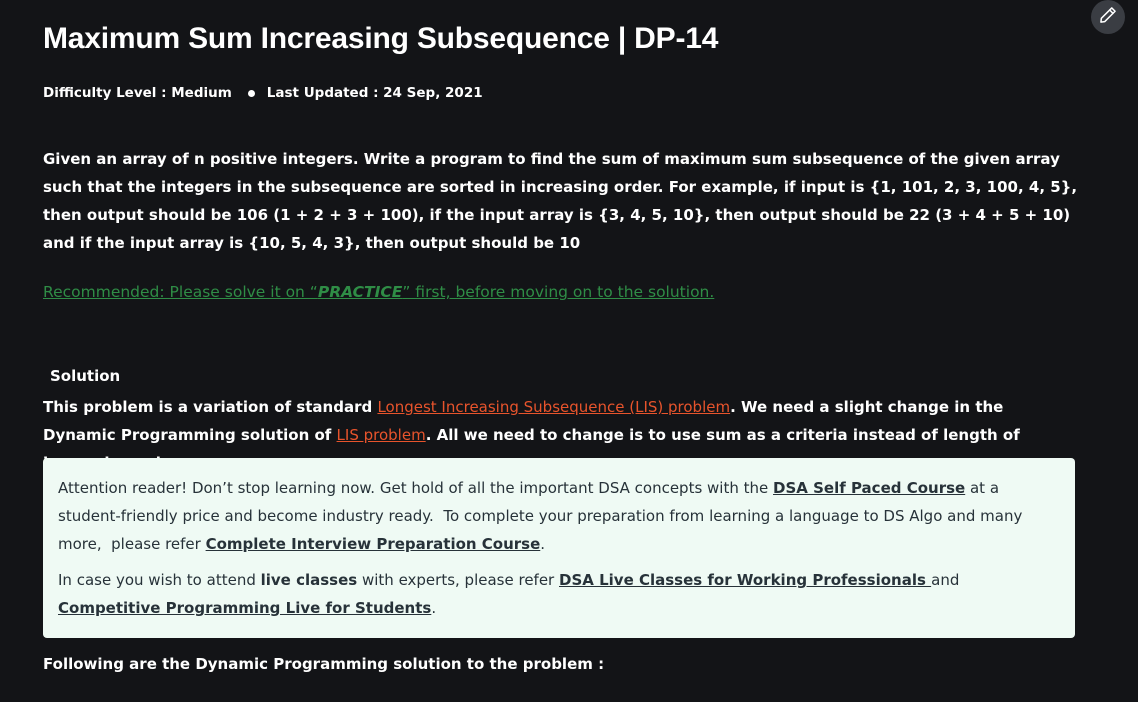  I want to click on notice-text-3: ., so click(543, 544).